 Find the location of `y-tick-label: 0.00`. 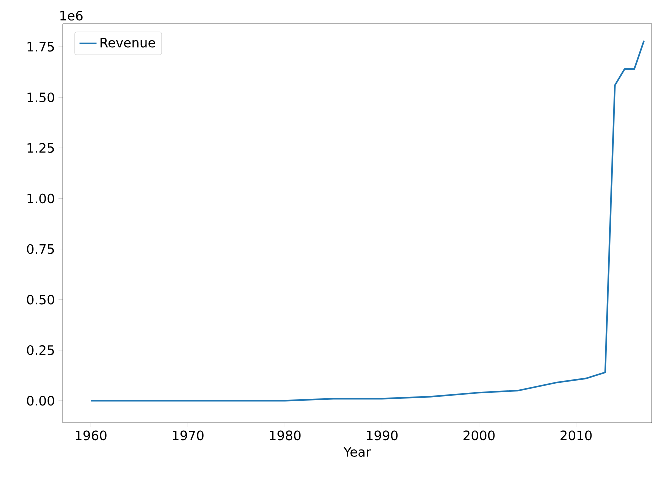

y-tick-label: 0.00 is located at coordinates (40, 401).